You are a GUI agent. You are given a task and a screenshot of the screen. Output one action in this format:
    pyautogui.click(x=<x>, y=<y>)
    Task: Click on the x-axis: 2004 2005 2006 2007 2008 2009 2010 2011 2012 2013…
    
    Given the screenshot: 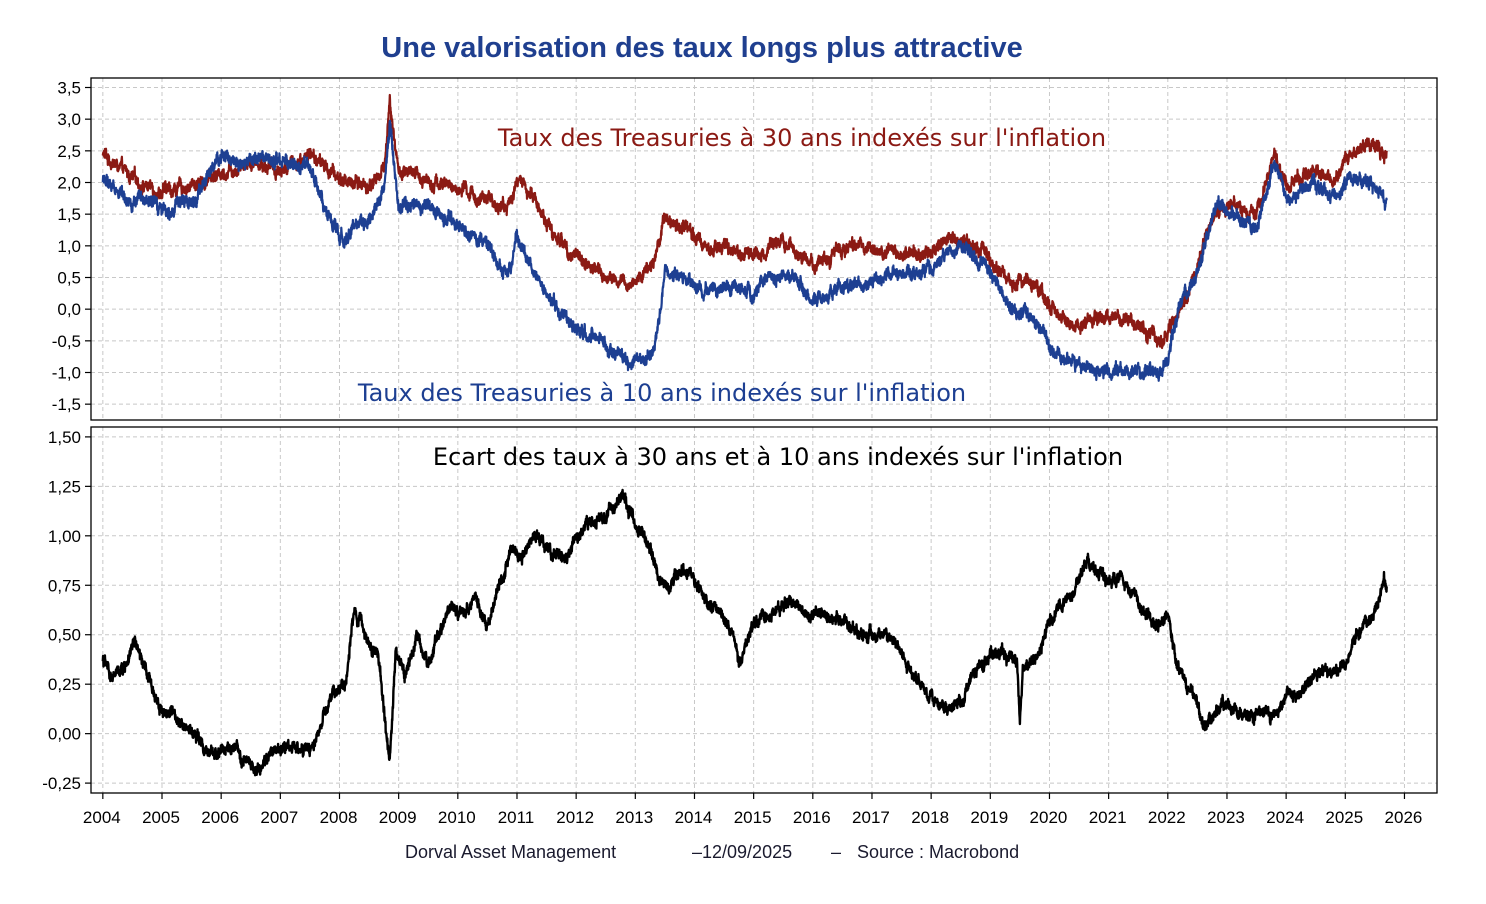 What is the action you would take?
    pyautogui.click(x=752, y=810)
    